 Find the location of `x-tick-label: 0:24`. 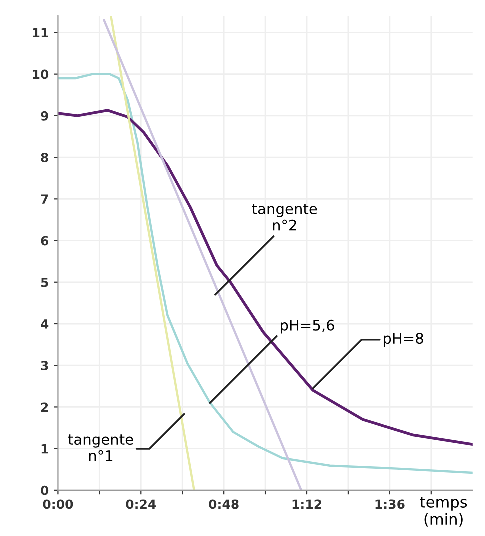

x-tick-label: 0:24 is located at coordinates (141, 505).